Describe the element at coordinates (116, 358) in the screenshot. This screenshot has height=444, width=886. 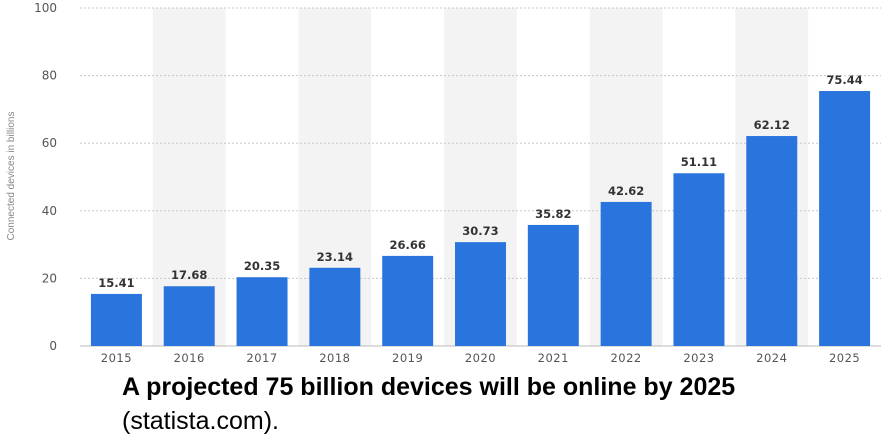
I see `x-tick-label: 2015` at that location.